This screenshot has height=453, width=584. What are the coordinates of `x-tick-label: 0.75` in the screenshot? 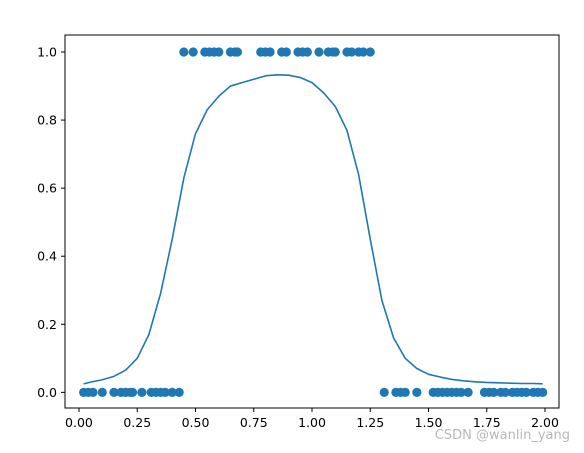 It's located at (254, 422).